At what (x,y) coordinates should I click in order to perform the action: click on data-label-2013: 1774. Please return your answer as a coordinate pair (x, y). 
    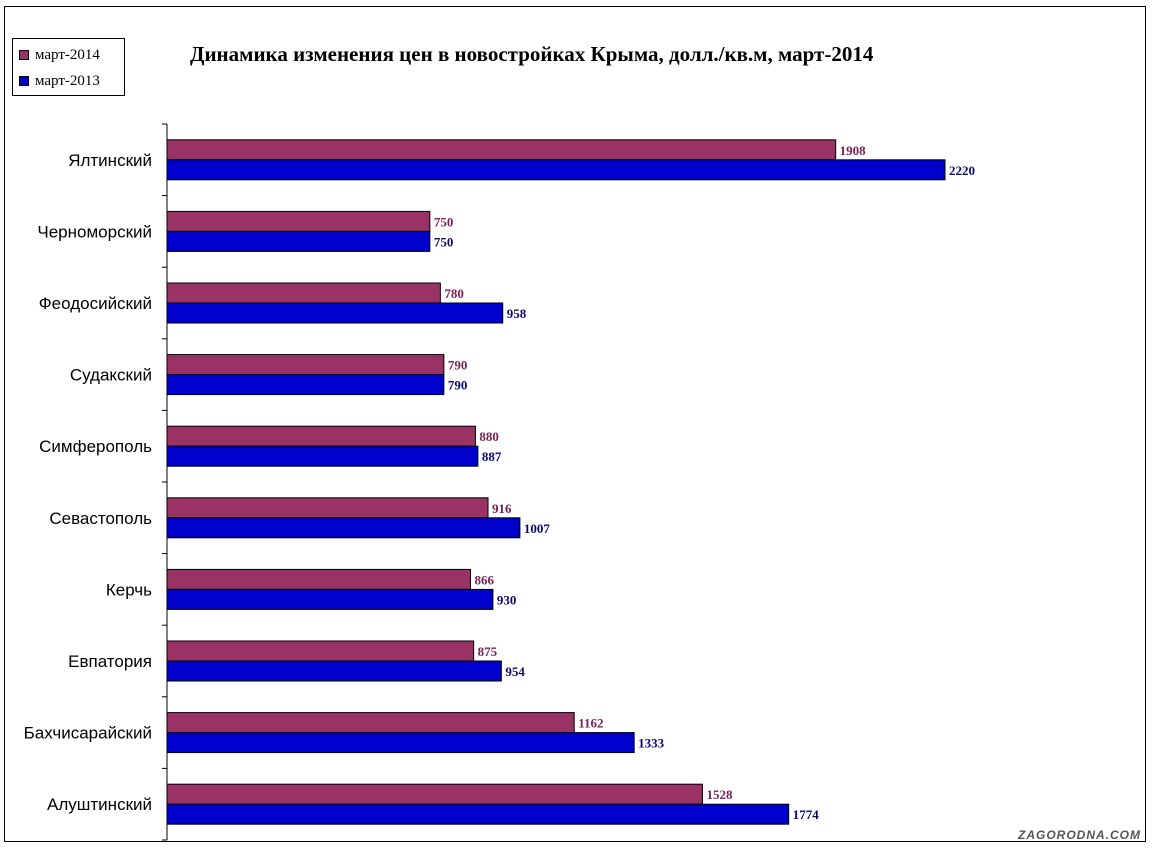
    Looking at the image, I should click on (806, 814).